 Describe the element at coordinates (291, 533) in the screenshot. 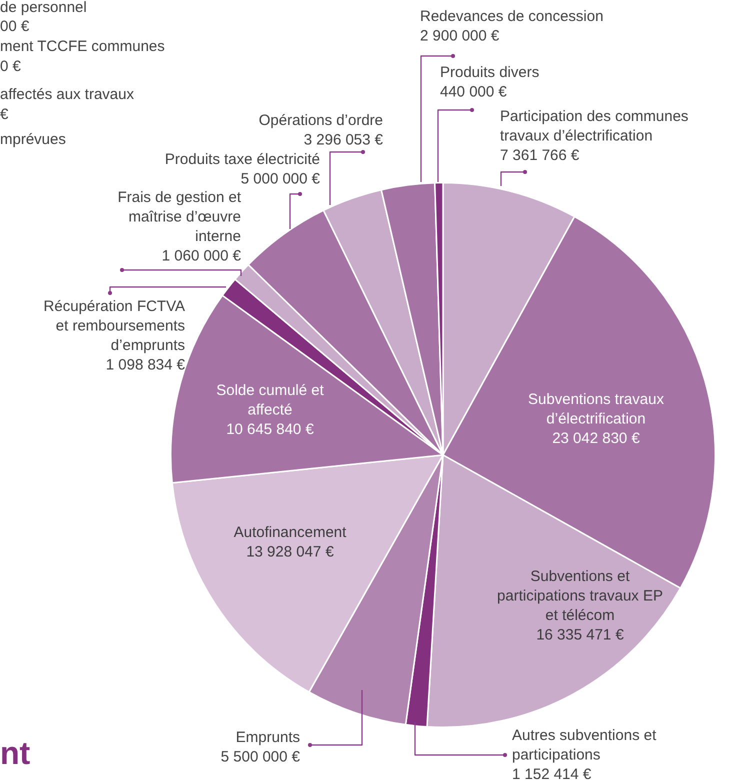

I see `slice-label: Autofinancement` at that location.